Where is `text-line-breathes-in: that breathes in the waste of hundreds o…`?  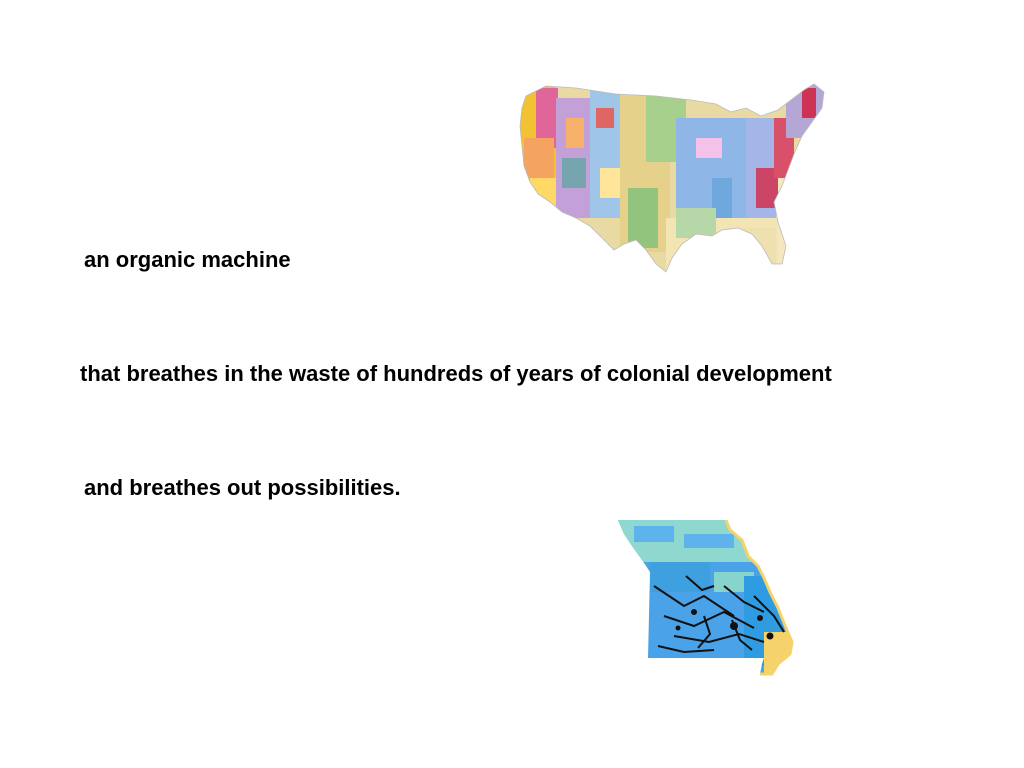
text-line-breathes-in: that breathes in the waste of hundreds o… is located at coordinates (456, 373).